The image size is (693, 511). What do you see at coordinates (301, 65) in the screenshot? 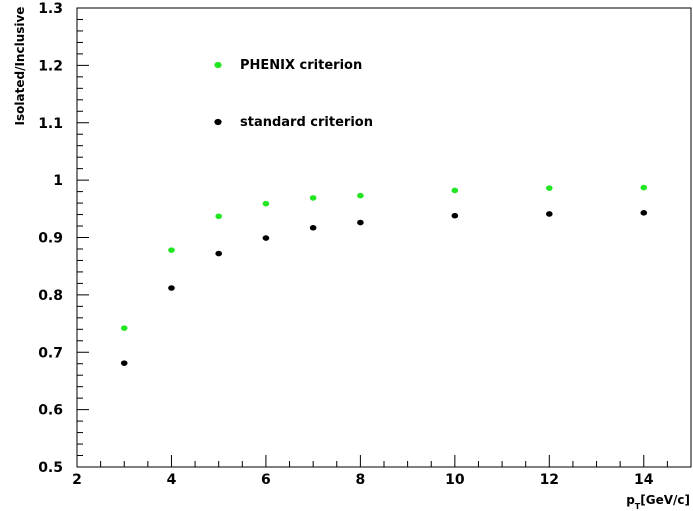
I see `legend-label-phenix-criterion: PHENIX criterion` at bounding box center [301, 65].